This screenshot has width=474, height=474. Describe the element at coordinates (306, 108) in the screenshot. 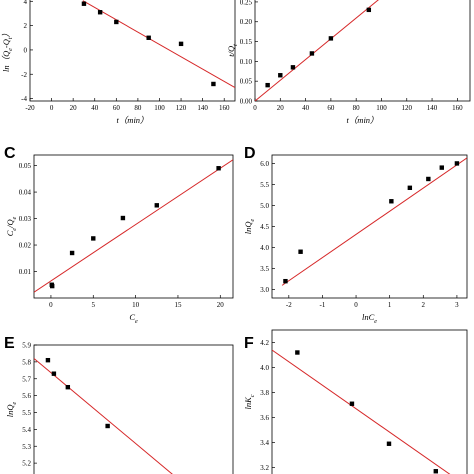

I see `x-tick-label: 40` at that location.